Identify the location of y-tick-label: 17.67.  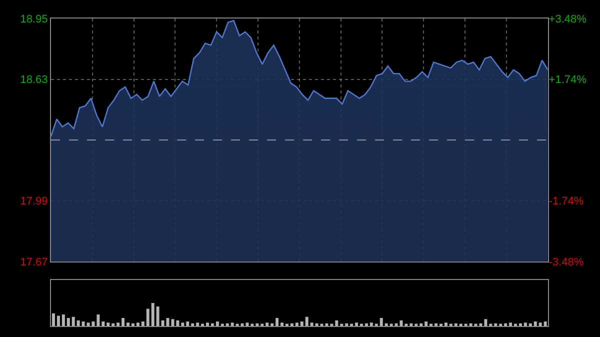
(34, 262).